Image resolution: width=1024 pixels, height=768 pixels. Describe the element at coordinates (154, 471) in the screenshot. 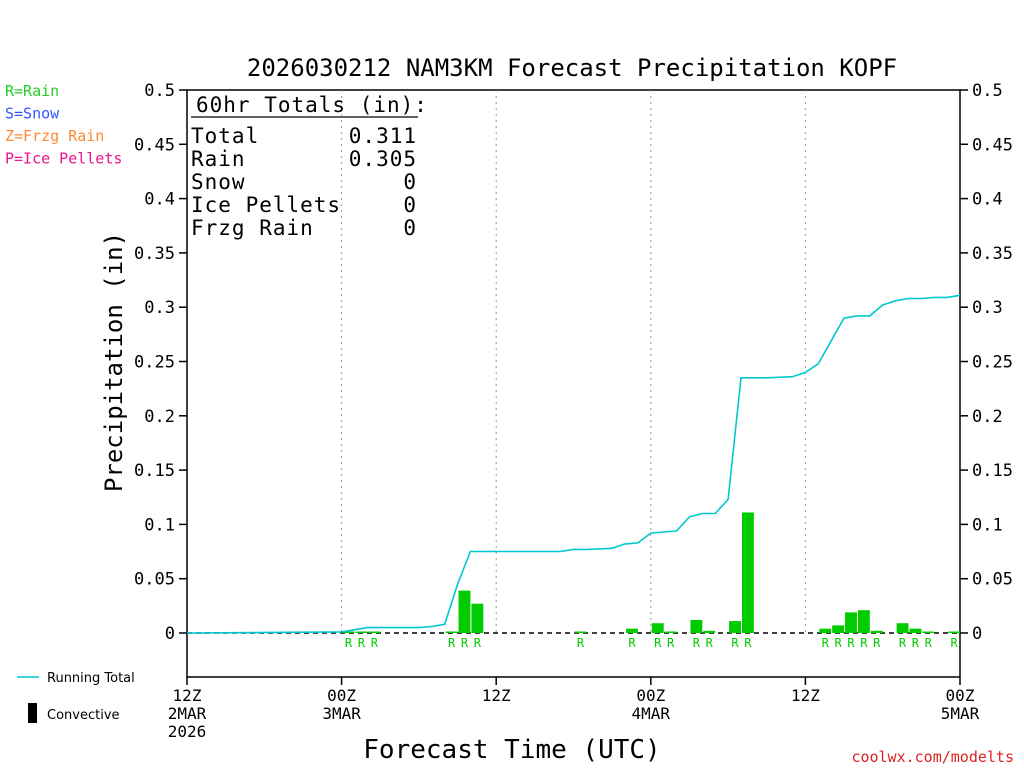

I see `y-tick-label-left: 0.15` at that location.